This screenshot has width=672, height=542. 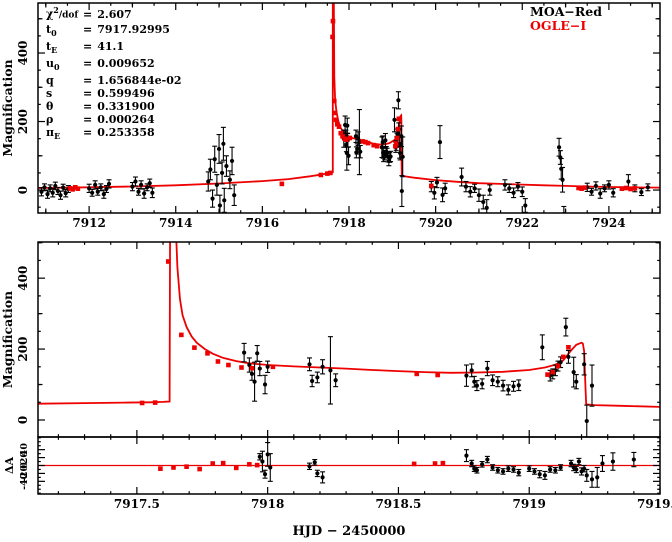 What do you see at coordinates (262, 223) in the screenshot?
I see `x-tick-label: 7916` at bounding box center [262, 223].